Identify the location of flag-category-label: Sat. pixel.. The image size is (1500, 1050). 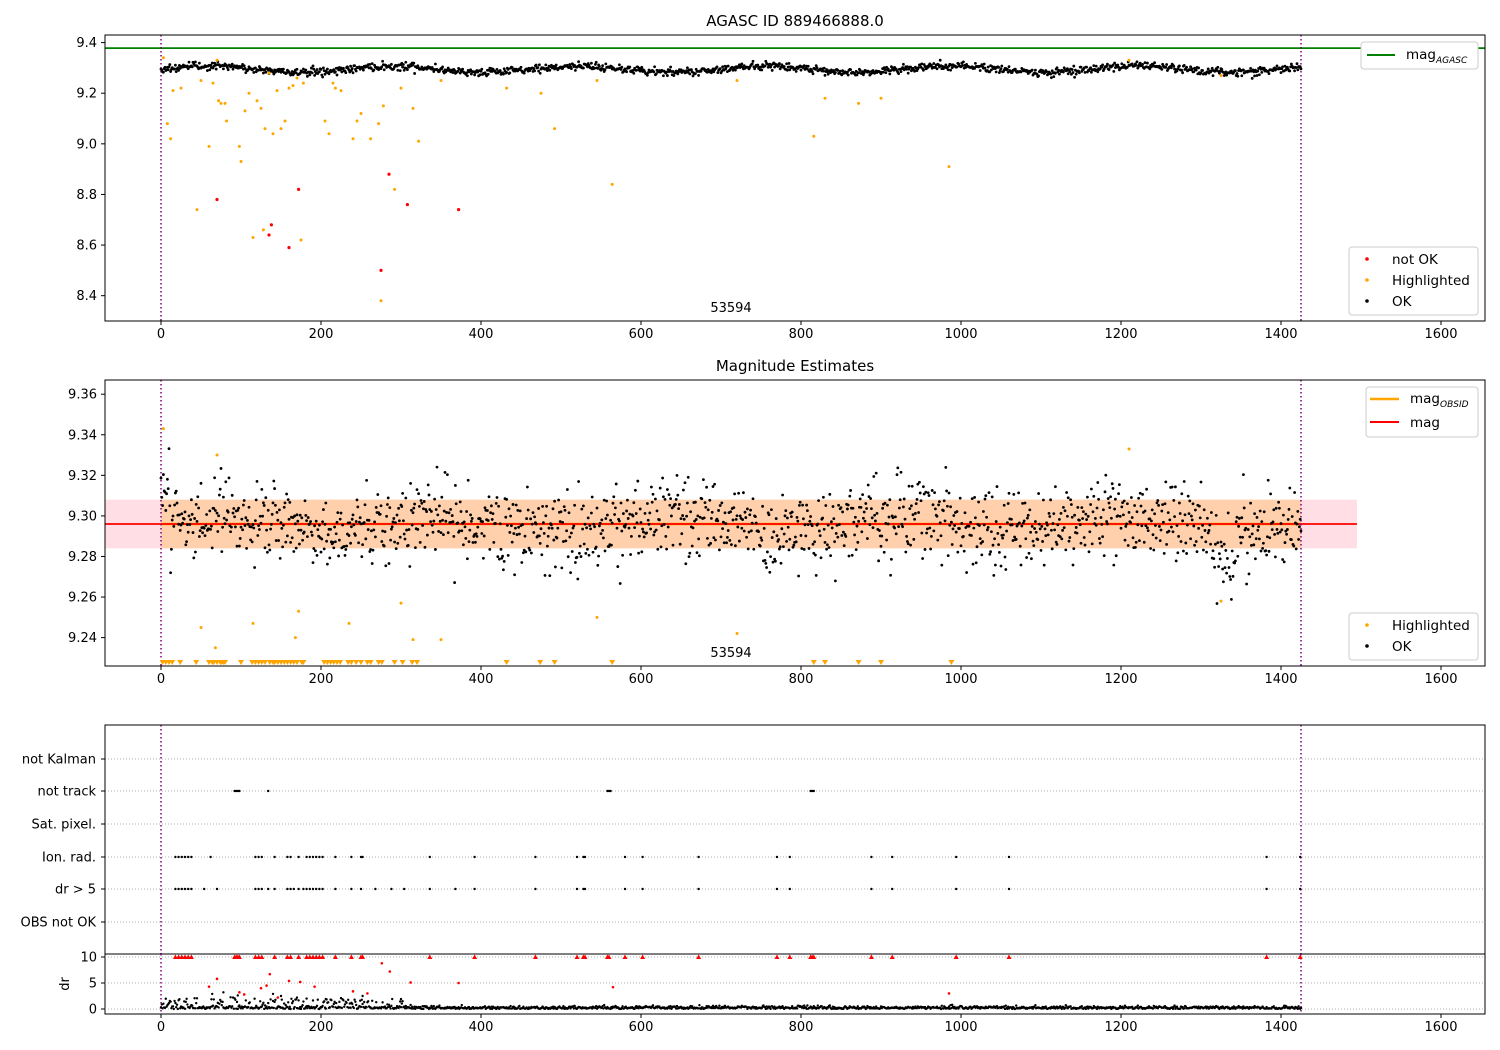
(64, 825).